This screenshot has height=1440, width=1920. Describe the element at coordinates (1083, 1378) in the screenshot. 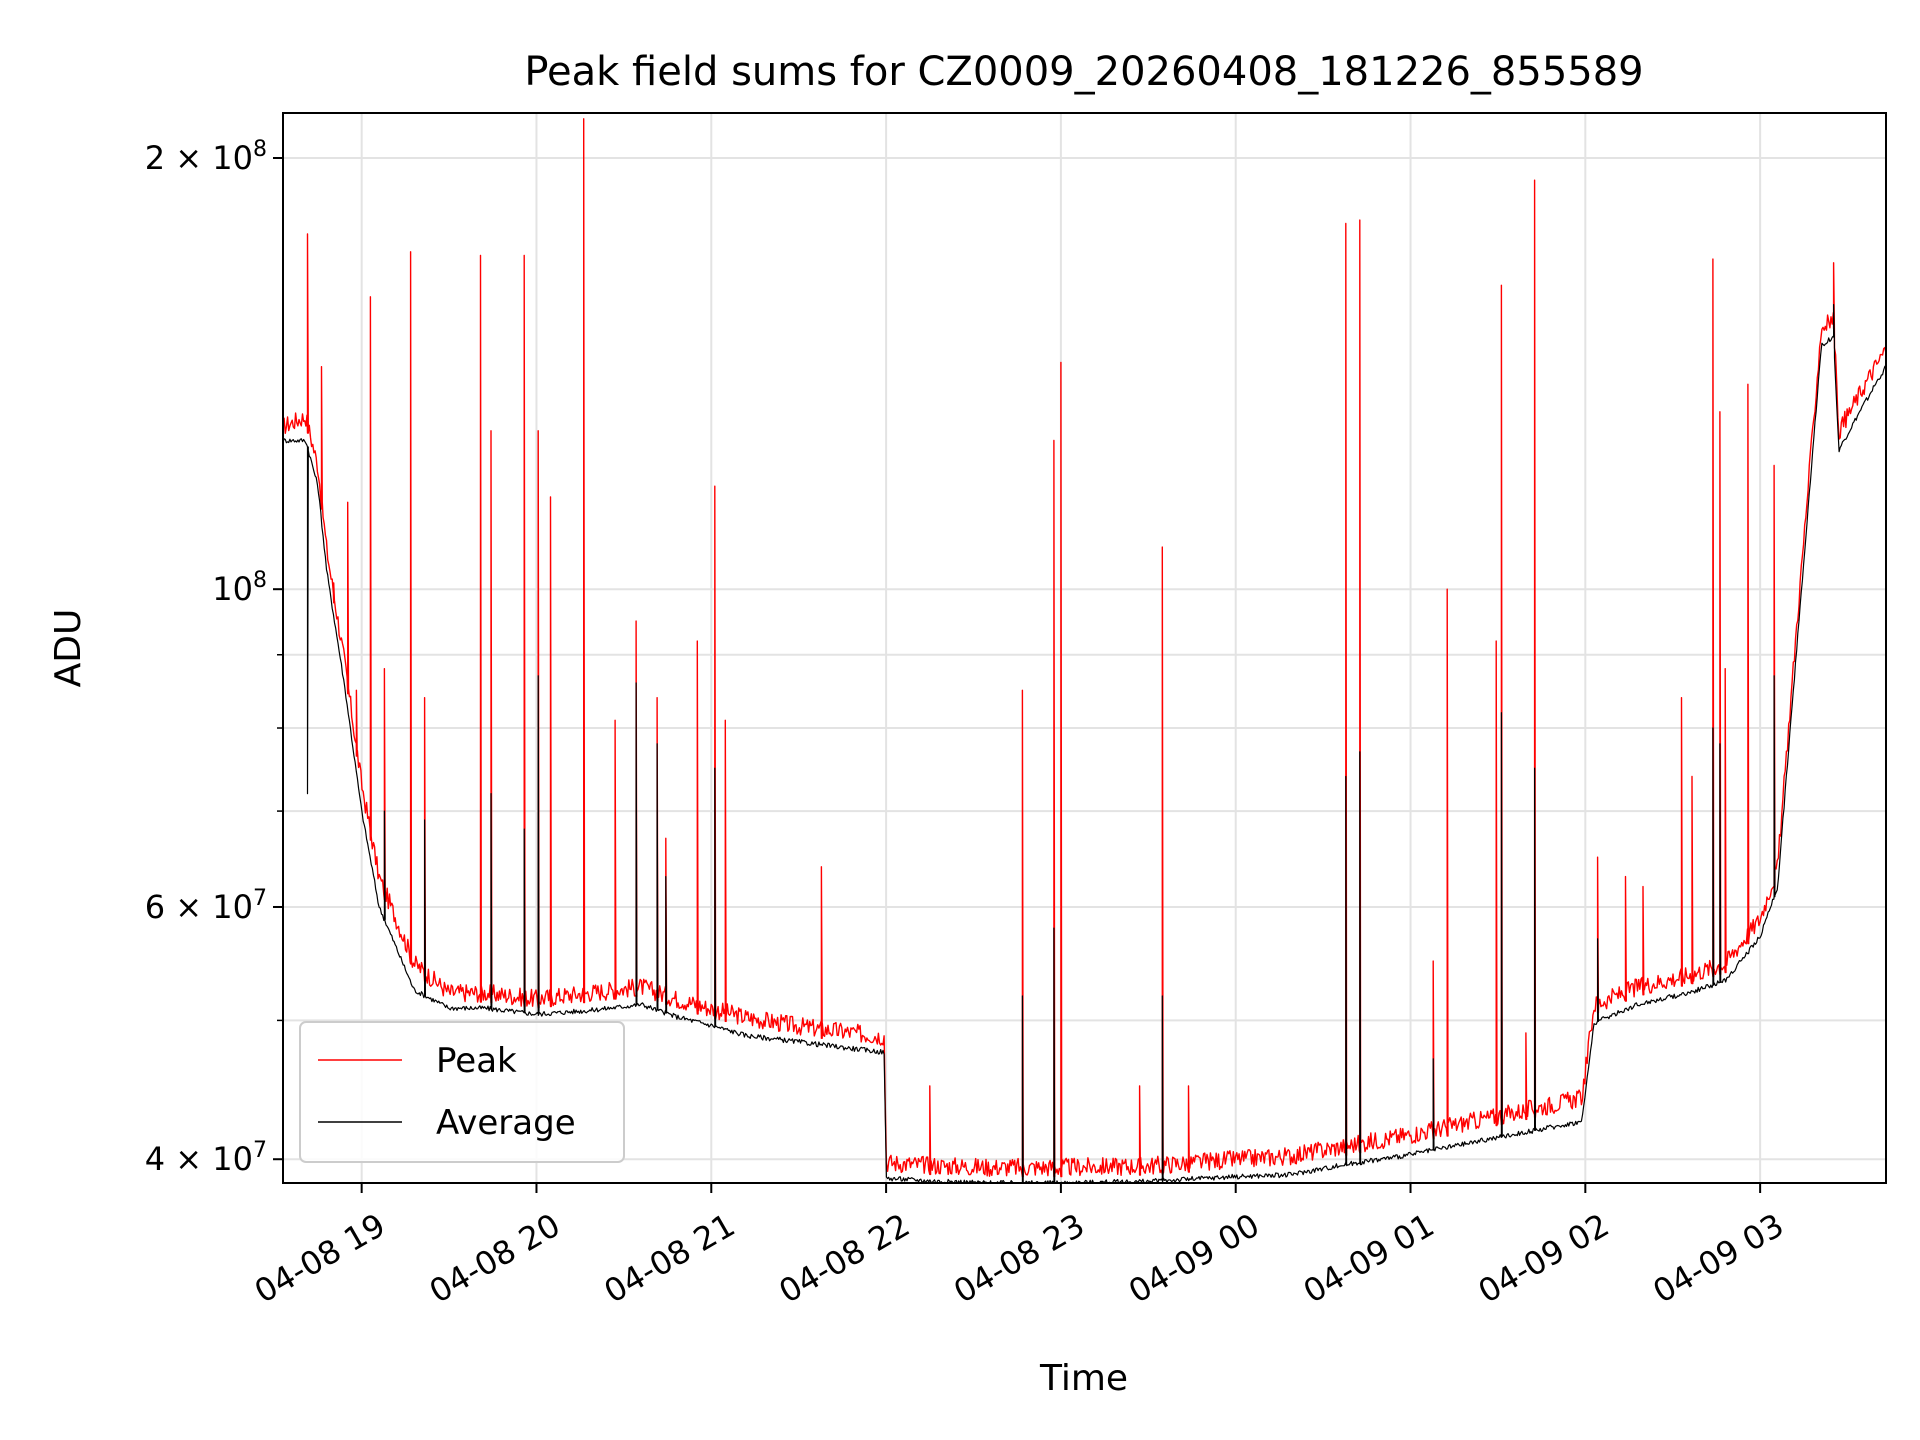

I see `x-axis-label: Time` at that location.